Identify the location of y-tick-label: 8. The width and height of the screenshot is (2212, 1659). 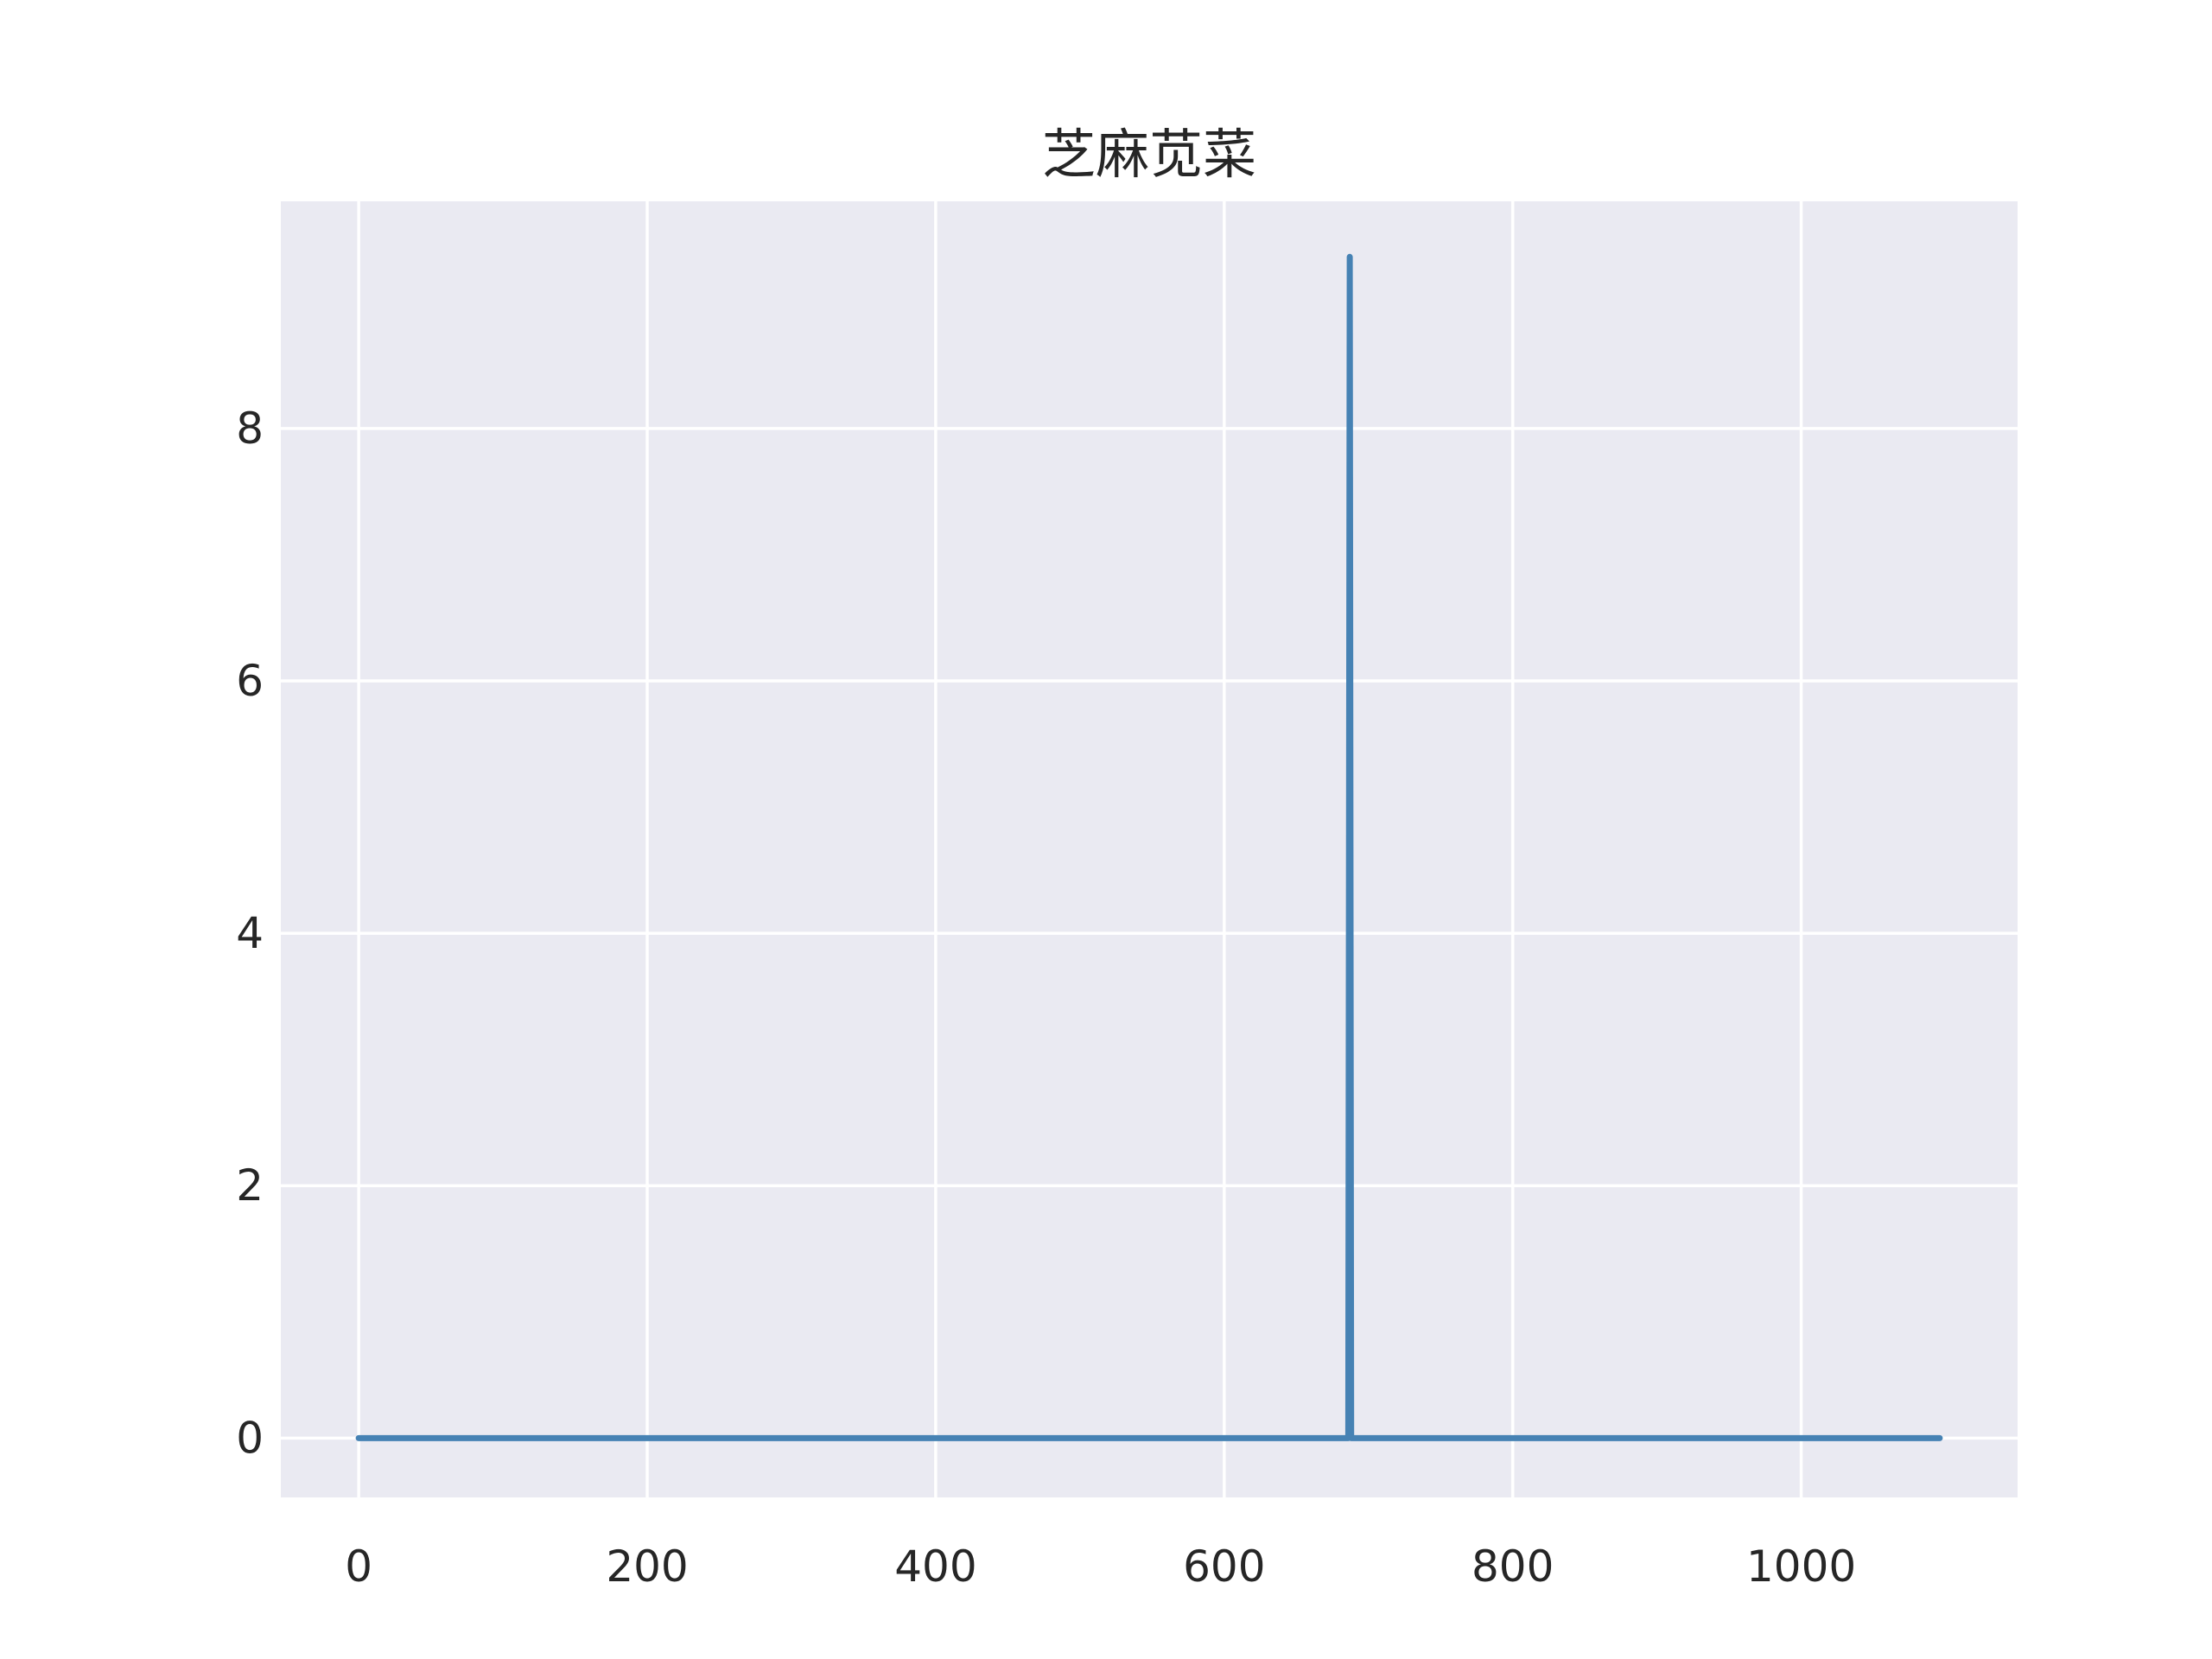
(250, 429).